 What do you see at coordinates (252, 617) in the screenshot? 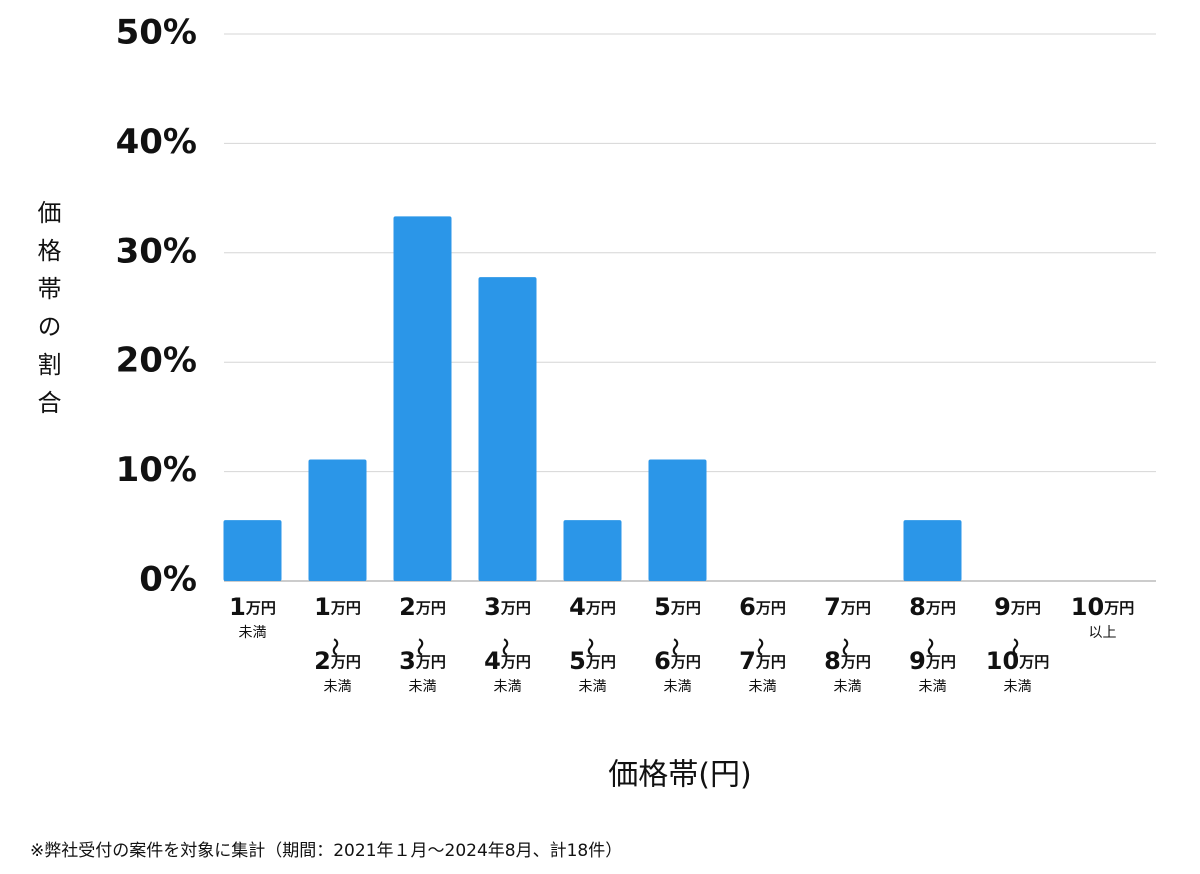
I see `x-tick-label: 1万円未満` at bounding box center [252, 617].